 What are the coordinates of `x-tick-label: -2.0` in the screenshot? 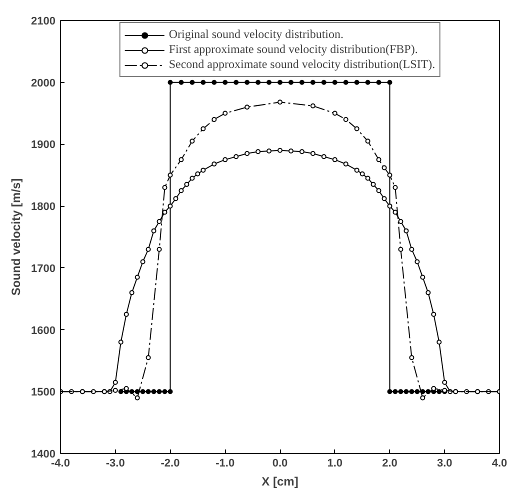 It's located at (170, 464).